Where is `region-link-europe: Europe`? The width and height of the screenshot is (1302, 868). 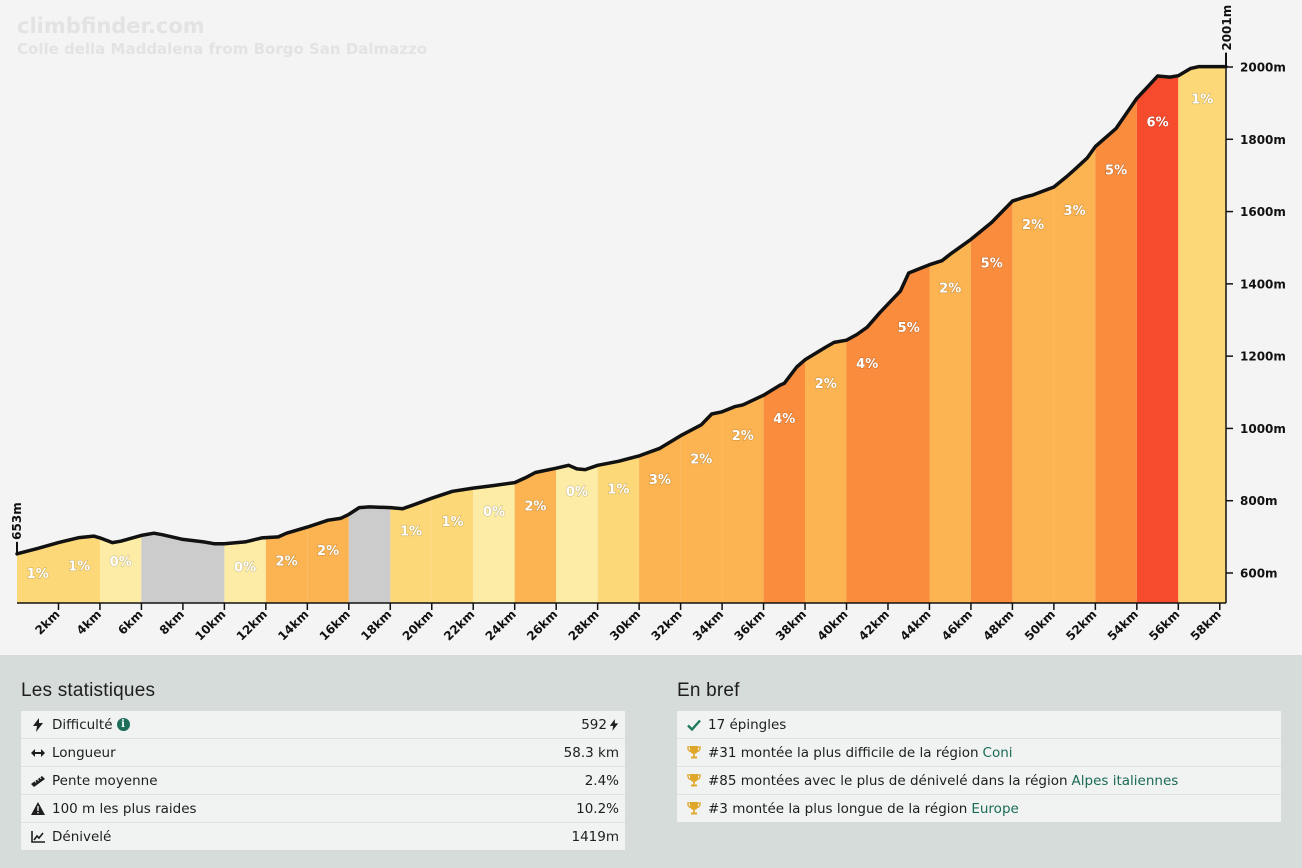
region-link-europe: Europe is located at coordinates (995, 808).